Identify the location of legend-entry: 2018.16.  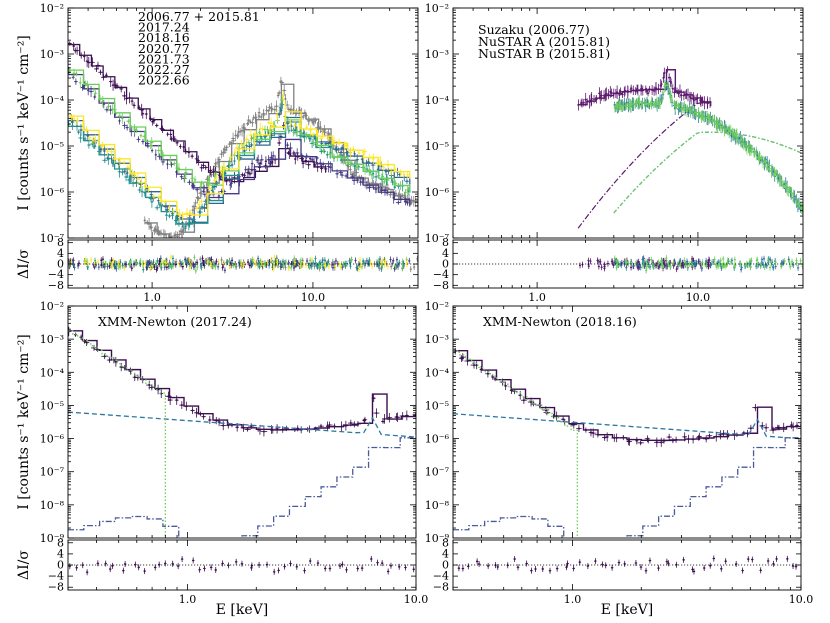
(164, 37).